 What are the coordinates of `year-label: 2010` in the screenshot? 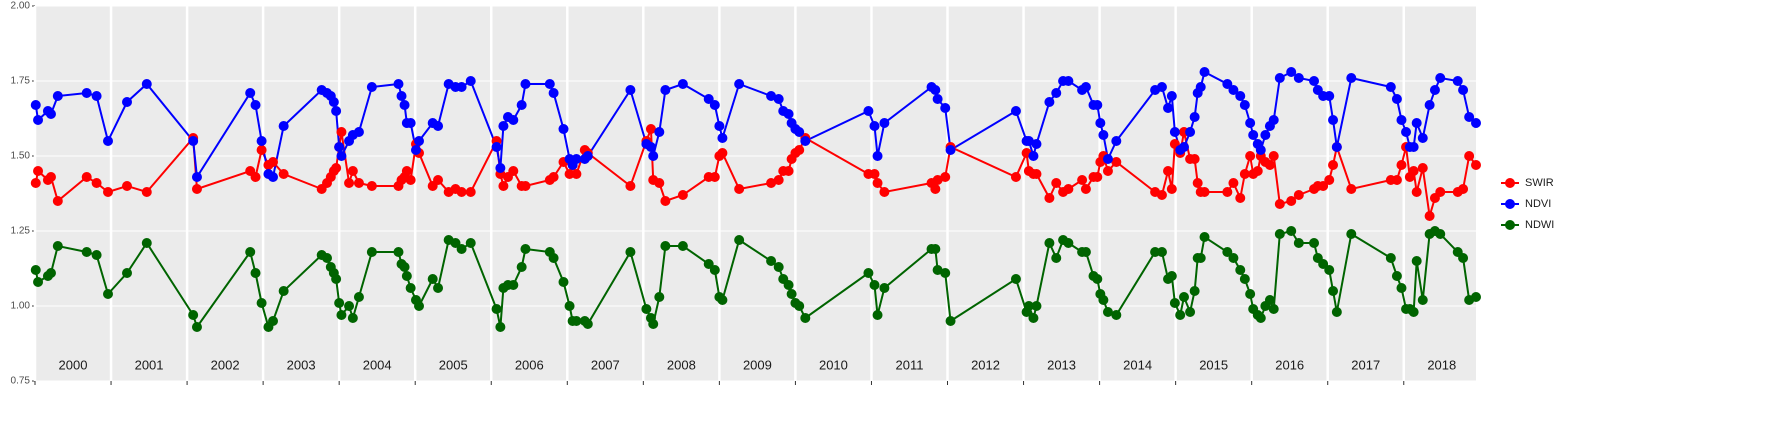 It's located at (833, 364).